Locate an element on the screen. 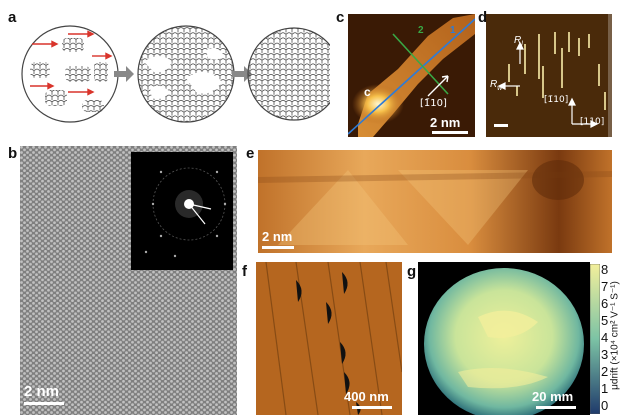 Image resolution: width=624 pixels, height=415 pixels. panel-a-growth-schematic is located at coordinates (175, 74).